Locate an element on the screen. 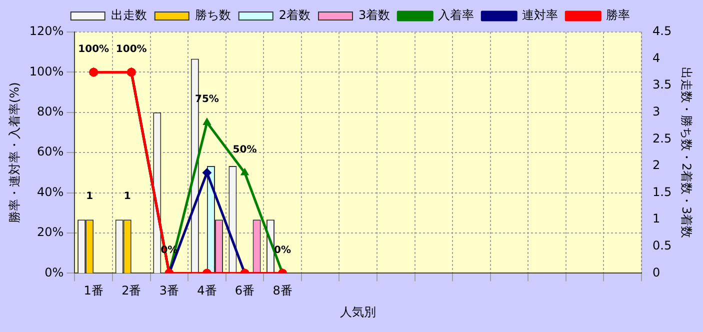  y2-tick-label: 4.5 is located at coordinates (662, 31).